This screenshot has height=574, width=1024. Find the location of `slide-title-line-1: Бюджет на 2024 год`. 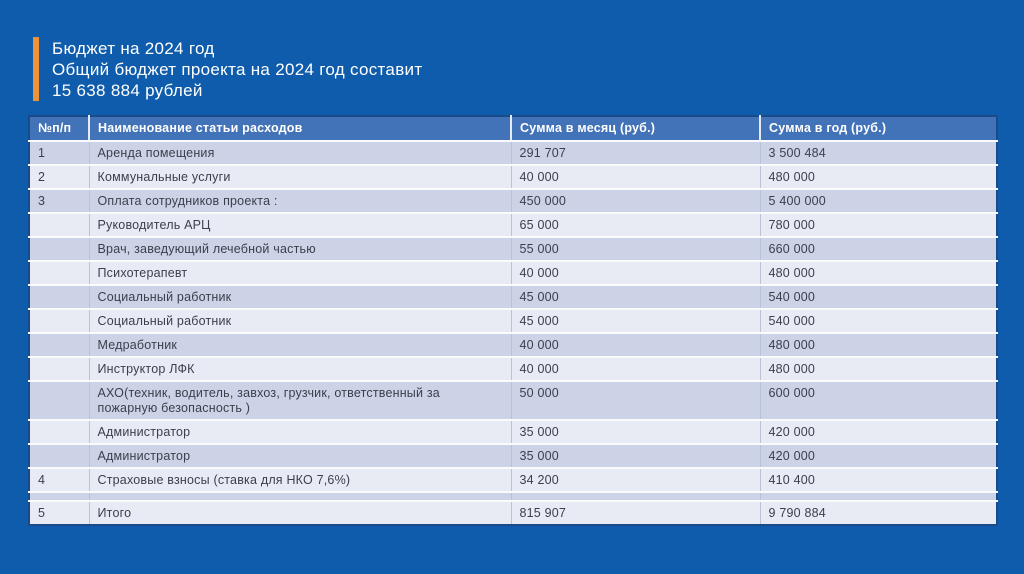

slide-title-line-1: Бюджет на 2024 год is located at coordinates (133, 48).